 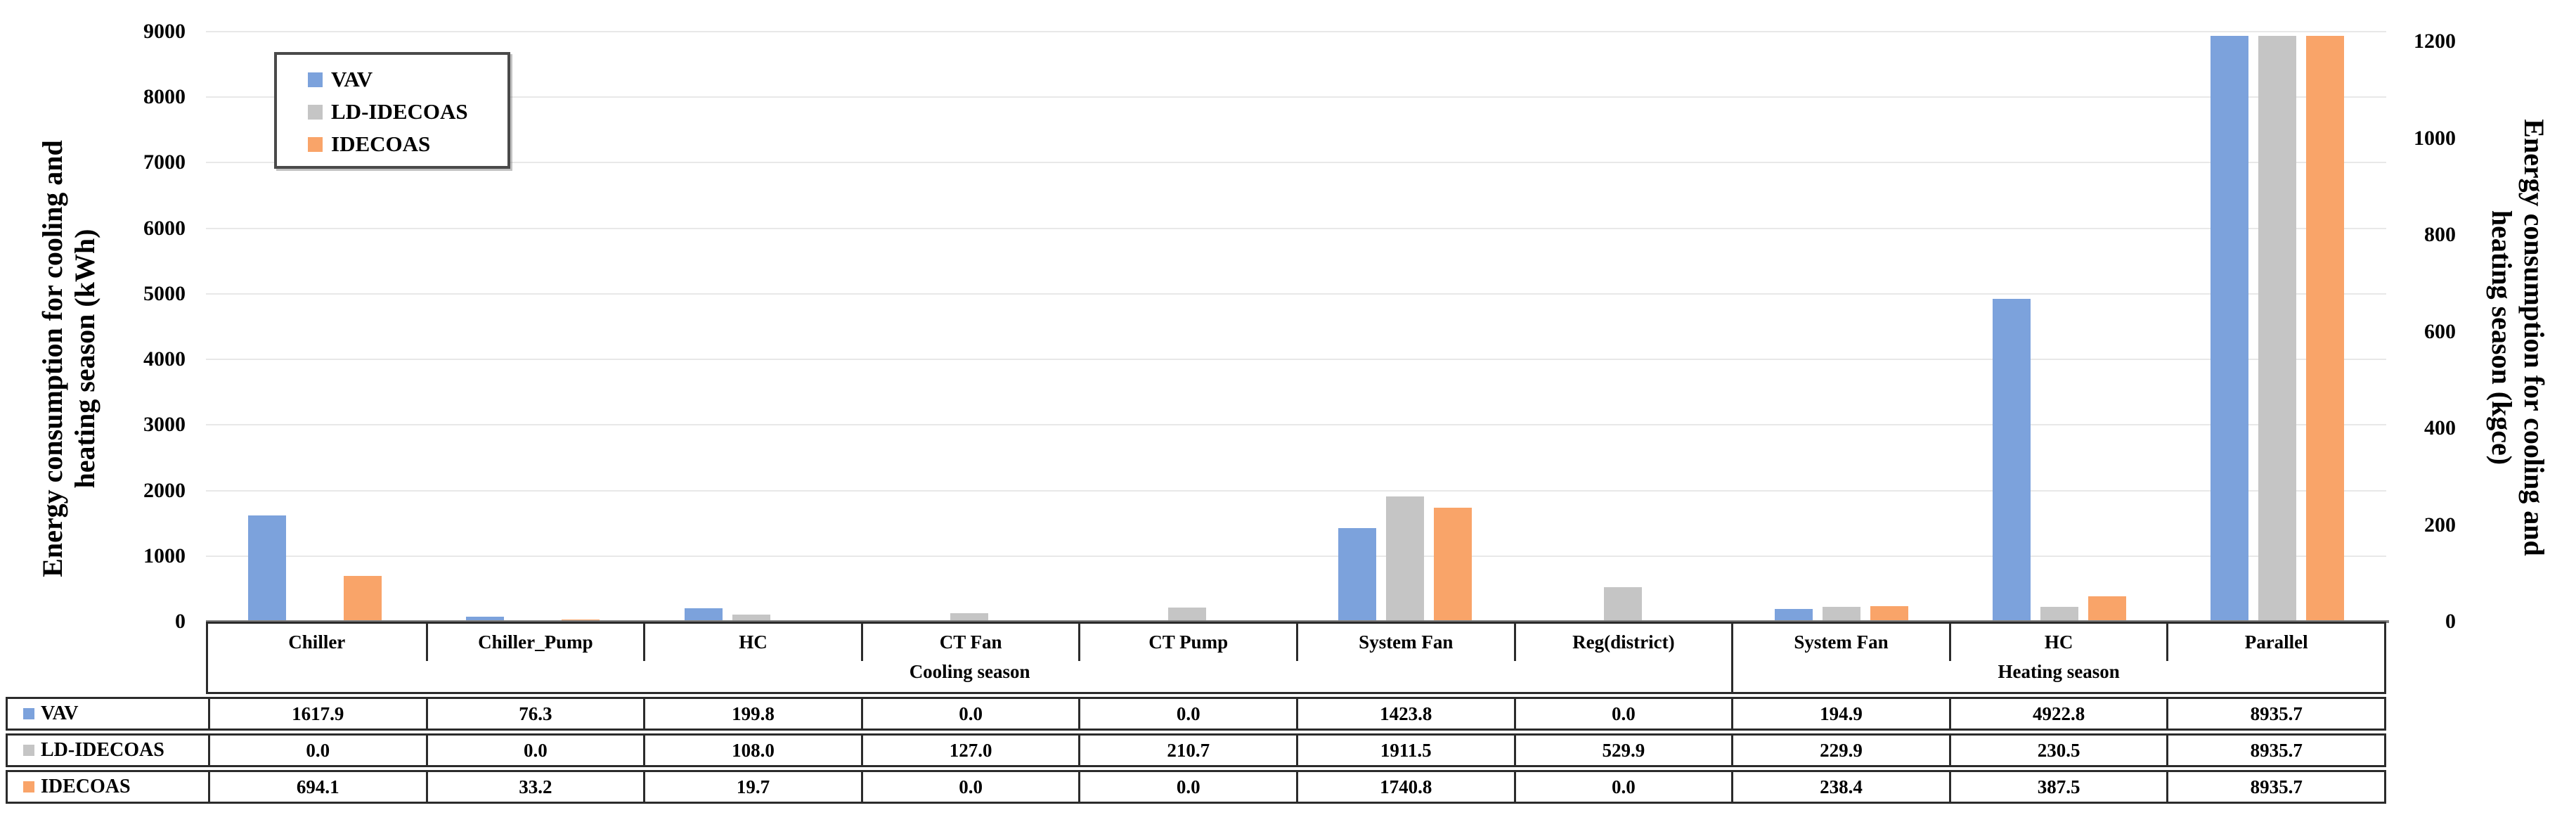 I want to click on legend-label-IDECOAS: IDECOAS, so click(x=381, y=143).